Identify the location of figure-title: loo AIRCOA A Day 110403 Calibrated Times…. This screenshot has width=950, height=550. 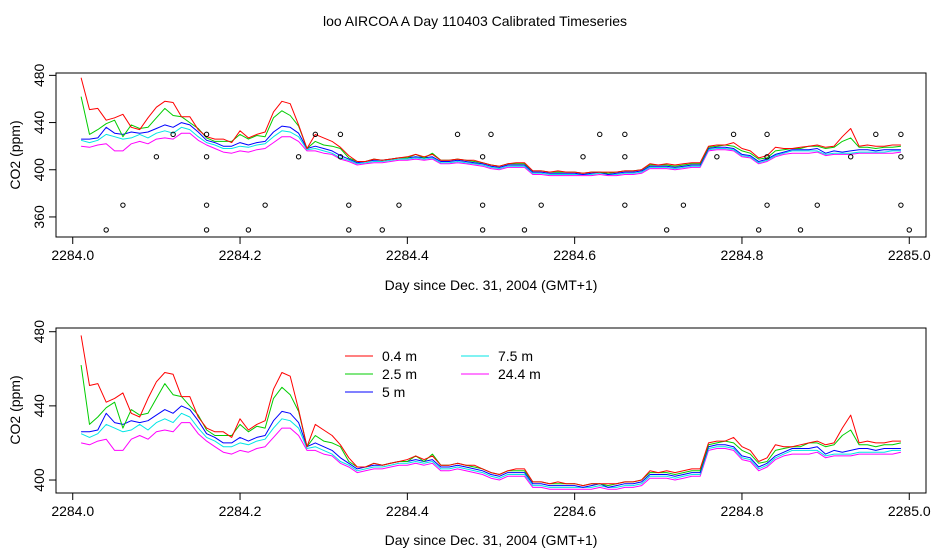
(475, 21).